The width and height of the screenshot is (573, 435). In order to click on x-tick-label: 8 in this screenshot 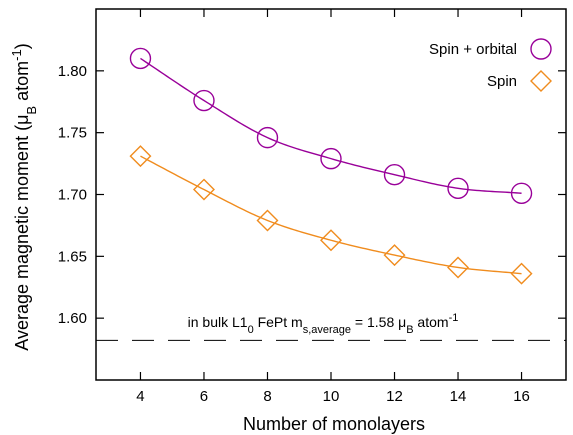, I will do `click(267, 396)`.